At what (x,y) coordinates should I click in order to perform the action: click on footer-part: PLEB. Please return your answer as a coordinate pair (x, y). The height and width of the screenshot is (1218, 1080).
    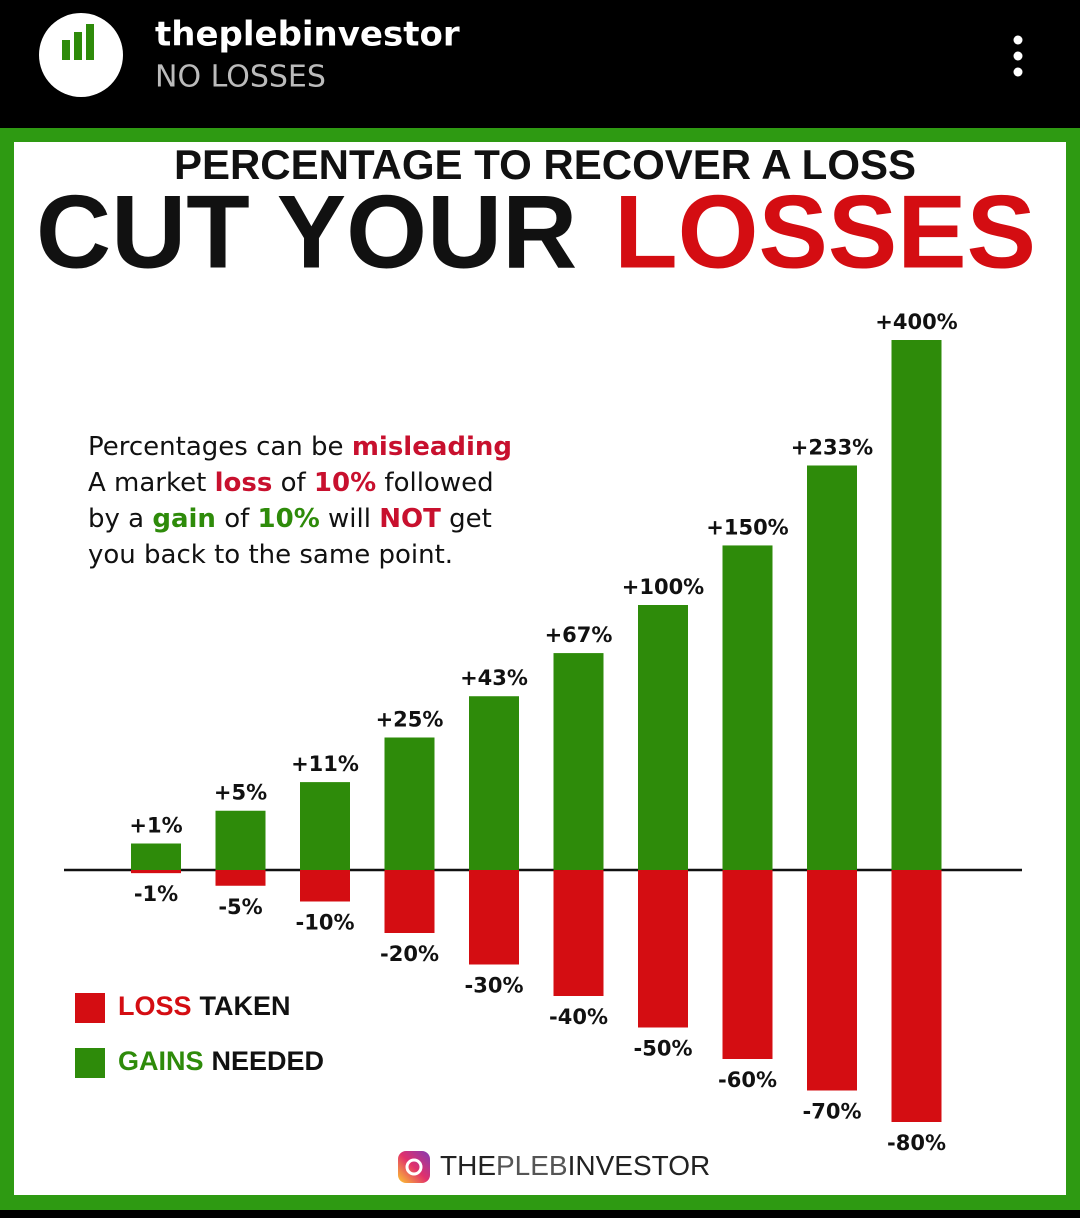
    Looking at the image, I should click on (532, 1165).